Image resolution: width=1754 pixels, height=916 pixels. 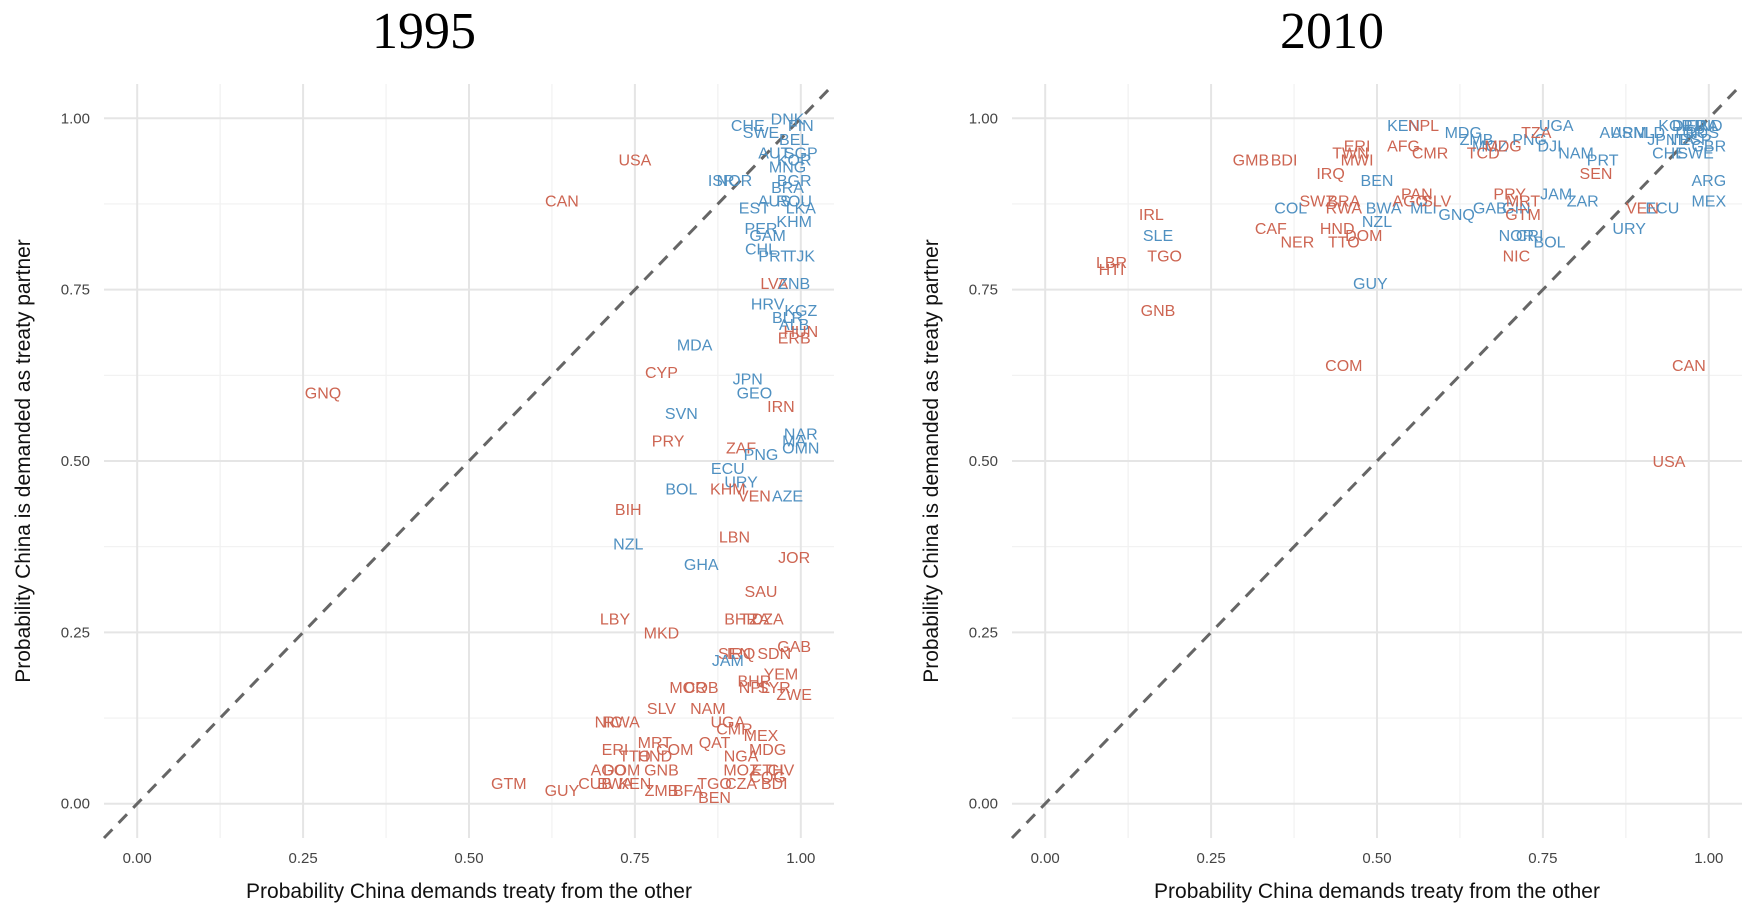 I want to click on point-label: LBR, so click(x=1111, y=263).